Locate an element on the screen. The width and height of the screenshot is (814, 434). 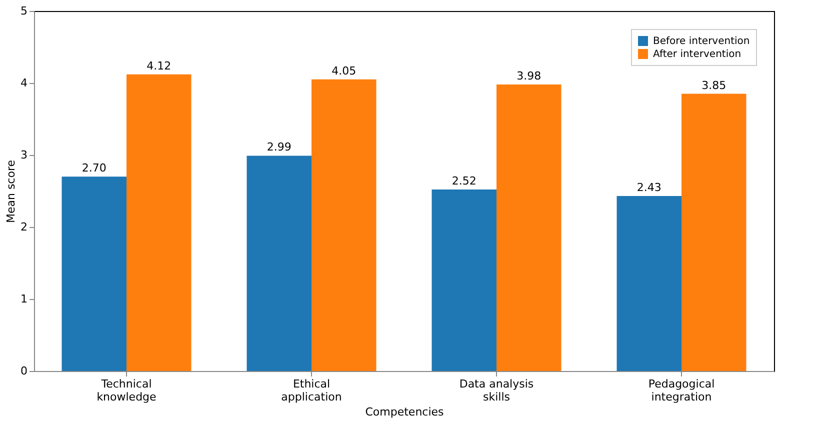
x-tick-label: Ethical application is located at coordinates (311, 391).